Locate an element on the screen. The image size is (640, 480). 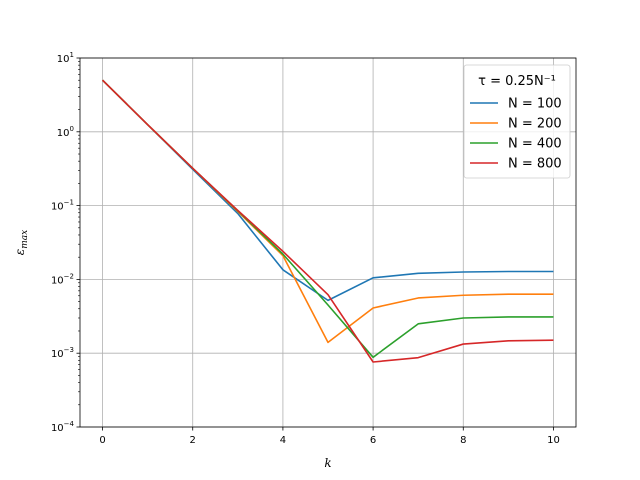
y-axis-label: εmax is located at coordinates (21, 242).